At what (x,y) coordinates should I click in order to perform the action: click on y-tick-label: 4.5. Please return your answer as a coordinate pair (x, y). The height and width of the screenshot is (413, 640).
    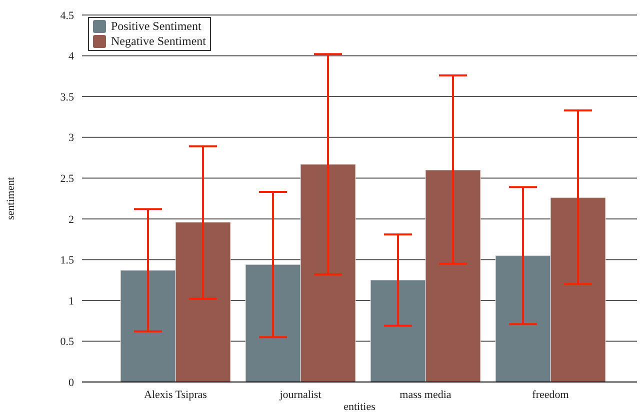
    Looking at the image, I should click on (67, 16).